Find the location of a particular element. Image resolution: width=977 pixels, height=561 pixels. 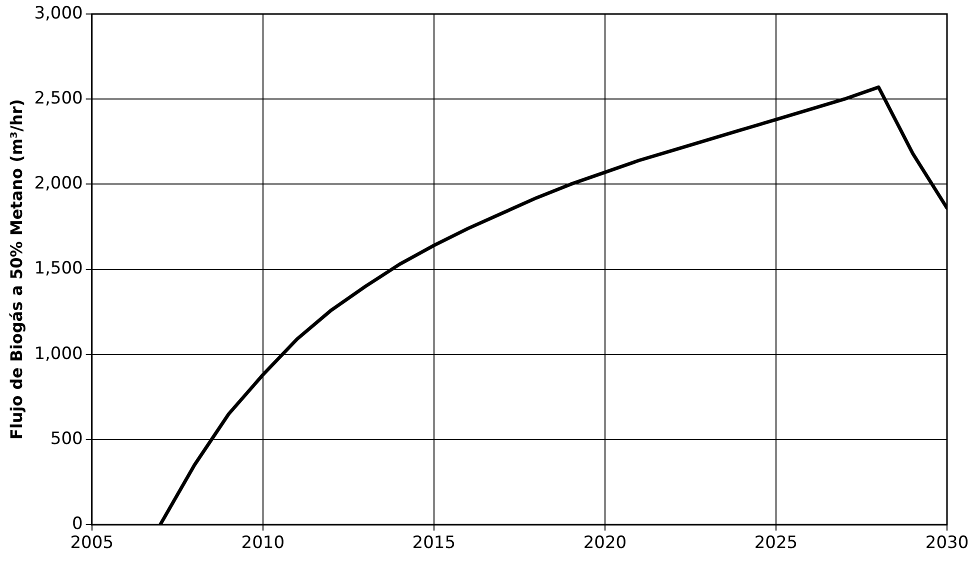

y-tick-label: 2,000 is located at coordinates (58, 184).